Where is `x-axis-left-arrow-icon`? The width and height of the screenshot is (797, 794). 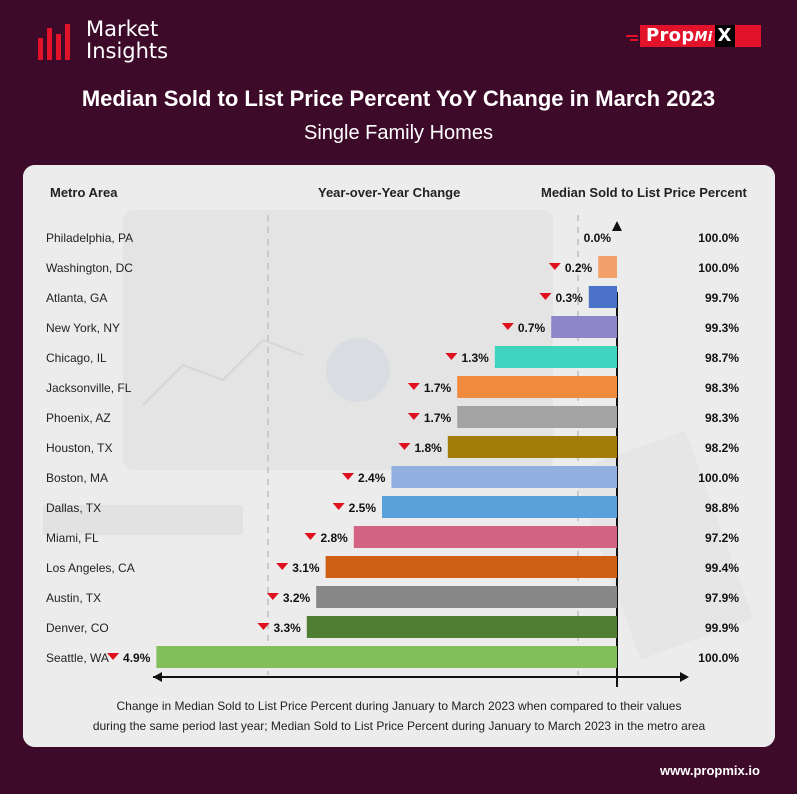 x-axis-left-arrow-icon is located at coordinates (157, 677).